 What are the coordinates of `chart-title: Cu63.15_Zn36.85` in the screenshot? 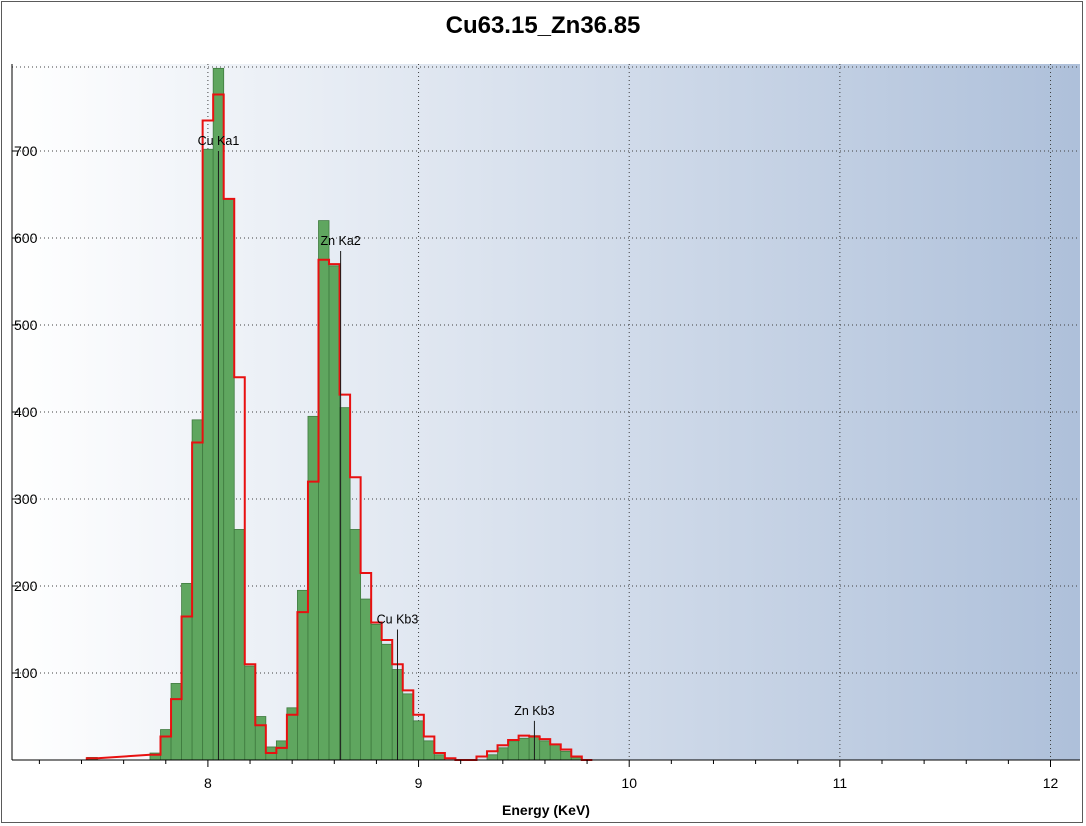 It's located at (543, 25).